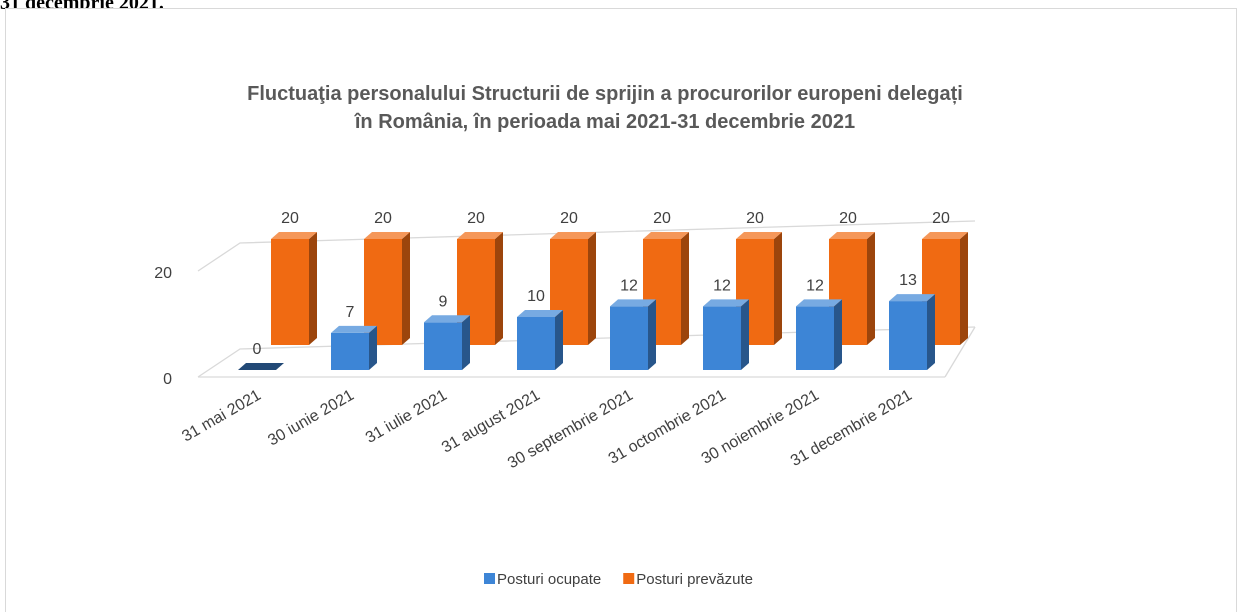  Describe the element at coordinates (221, 416) in the screenshot. I see `x-tick-label: 31 mai 2021` at that location.